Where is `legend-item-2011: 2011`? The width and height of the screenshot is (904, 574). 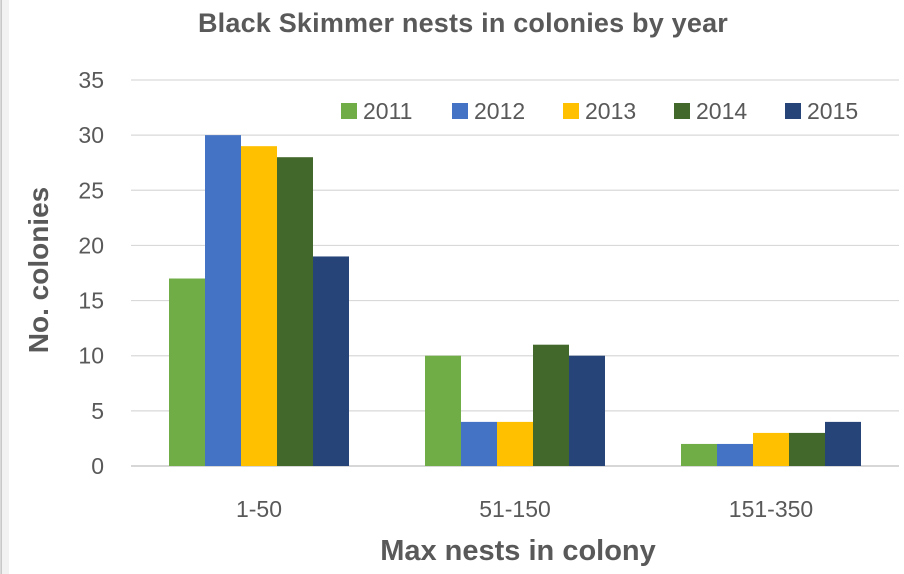
legend-item-2011: 2011 is located at coordinates (376, 111).